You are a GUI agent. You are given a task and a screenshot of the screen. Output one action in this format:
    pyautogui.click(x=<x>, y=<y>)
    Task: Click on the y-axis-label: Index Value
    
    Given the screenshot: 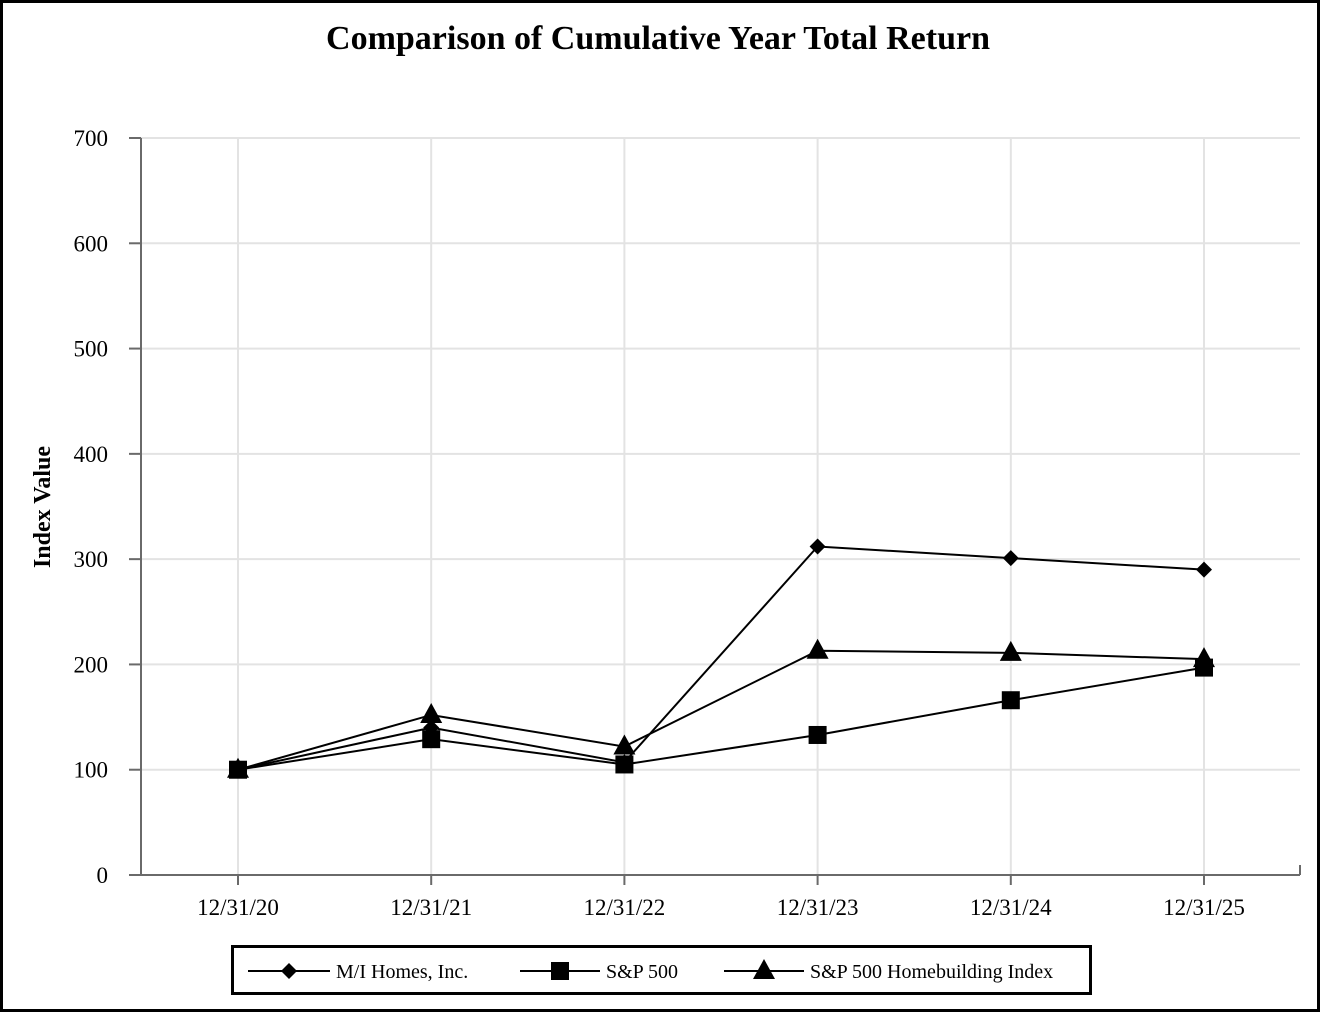 What is the action you would take?
    pyautogui.click(x=43, y=507)
    